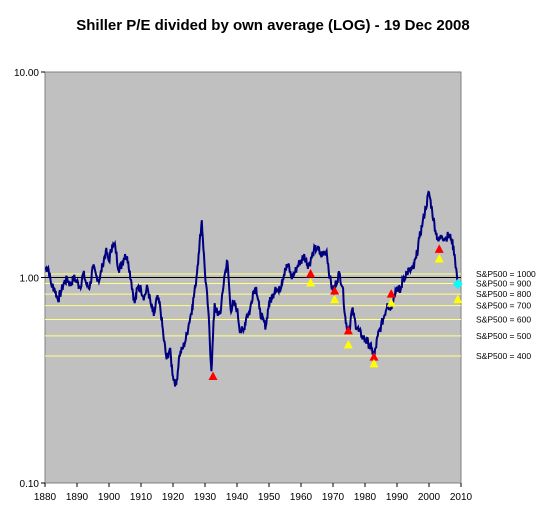 The image size is (547, 521). What do you see at coordinates (30, 484) in the screenshot?
I see `y-tick-label: 0.10` at bounding box center [30, 484].